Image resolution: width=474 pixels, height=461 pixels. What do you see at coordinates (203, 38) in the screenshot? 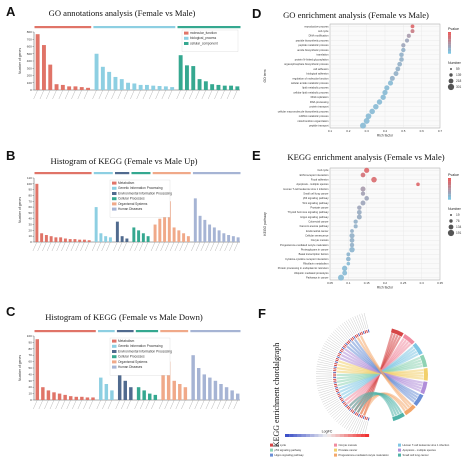
I see `a-legend-entry: biological_process` at bounding box center [203, 38].